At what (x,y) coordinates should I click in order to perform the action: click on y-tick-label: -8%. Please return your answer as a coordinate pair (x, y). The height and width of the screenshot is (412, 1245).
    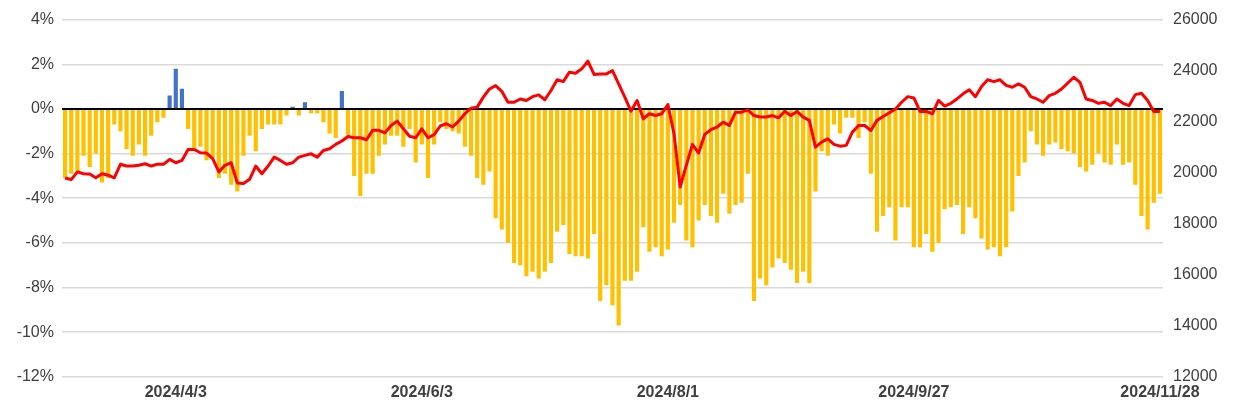
    Looking at the image, I should click on (39, 286).